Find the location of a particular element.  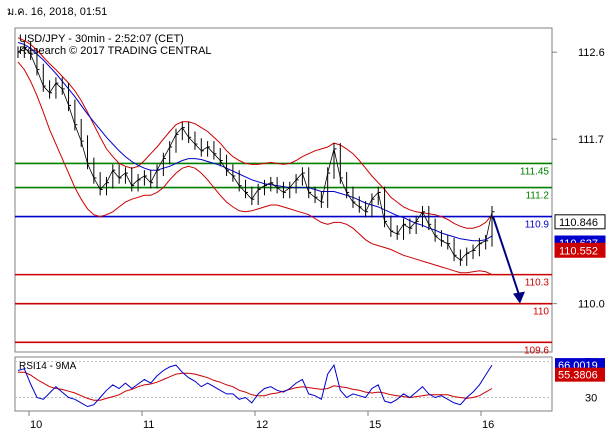

rsi-tag-label: 55.3806 is located at coordinates (578, 376).